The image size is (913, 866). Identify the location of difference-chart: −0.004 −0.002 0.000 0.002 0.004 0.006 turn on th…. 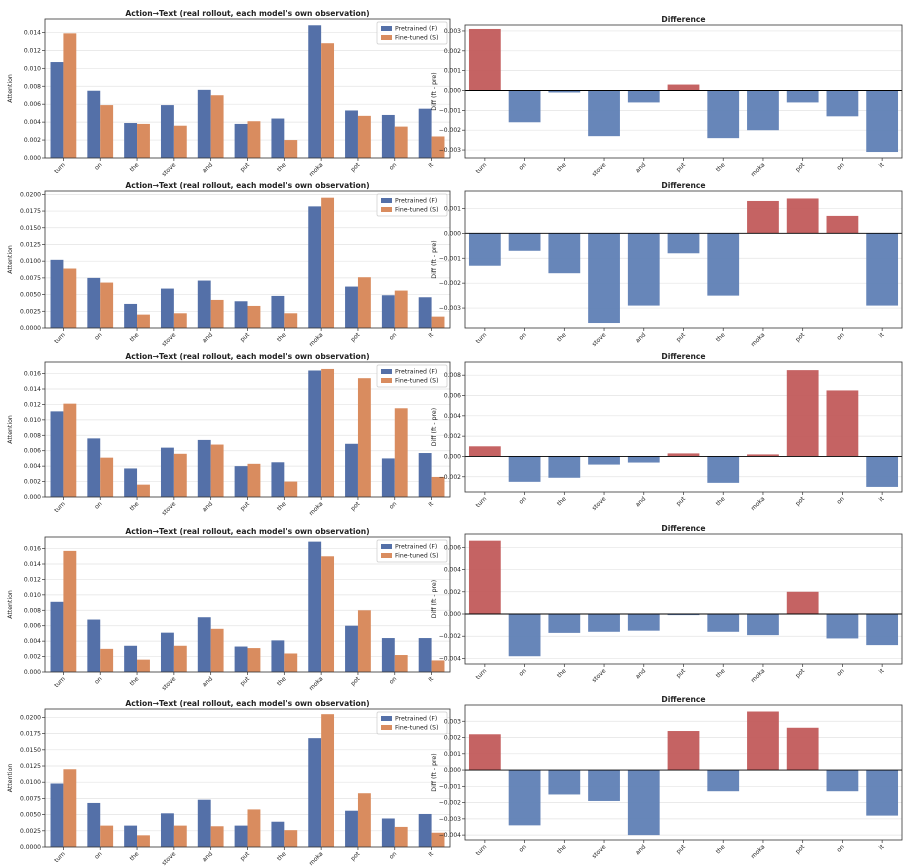
(667, 604).